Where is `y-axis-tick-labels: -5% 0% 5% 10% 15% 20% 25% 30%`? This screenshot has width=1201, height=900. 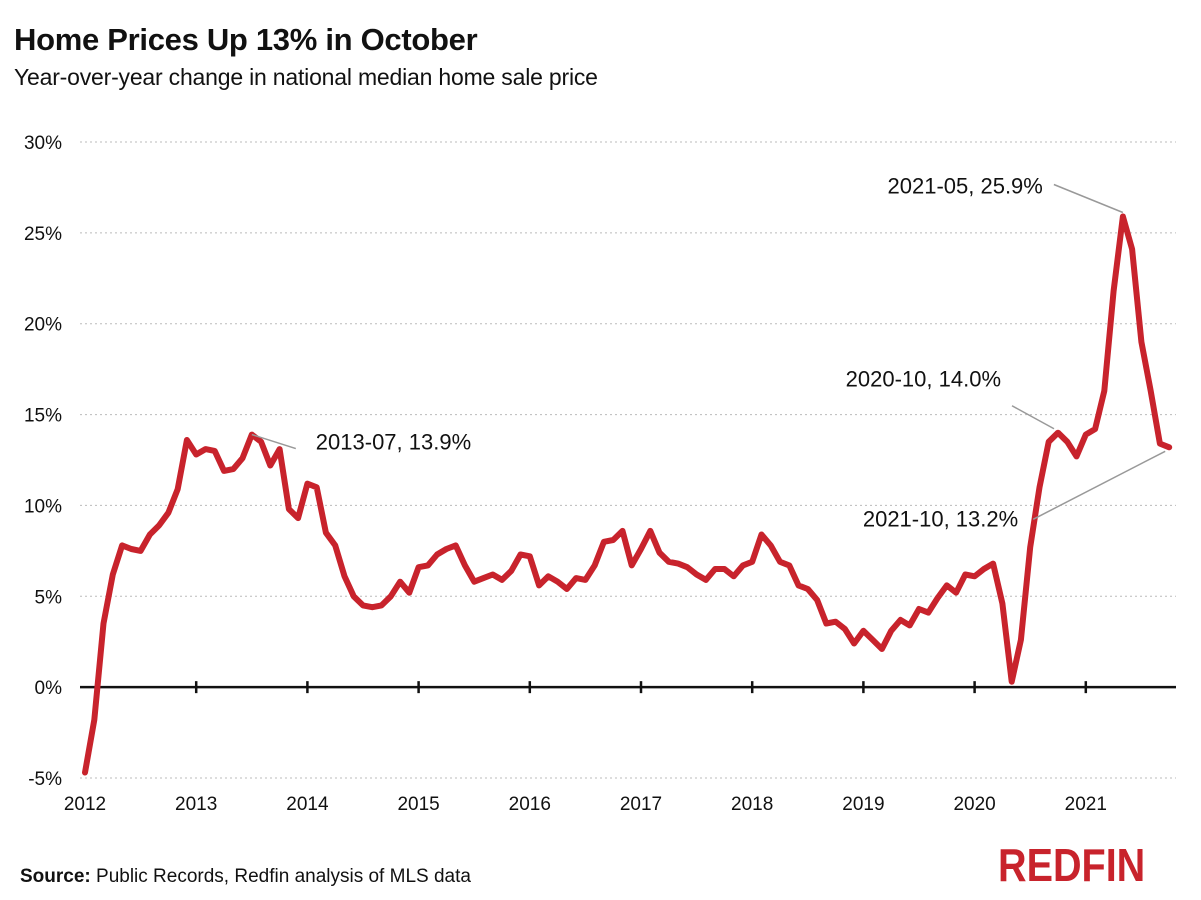
y-axis-tick-labels: -5% 0% 5% 10% 15% 20% 25% 30% is located at coordinates (43, 461).